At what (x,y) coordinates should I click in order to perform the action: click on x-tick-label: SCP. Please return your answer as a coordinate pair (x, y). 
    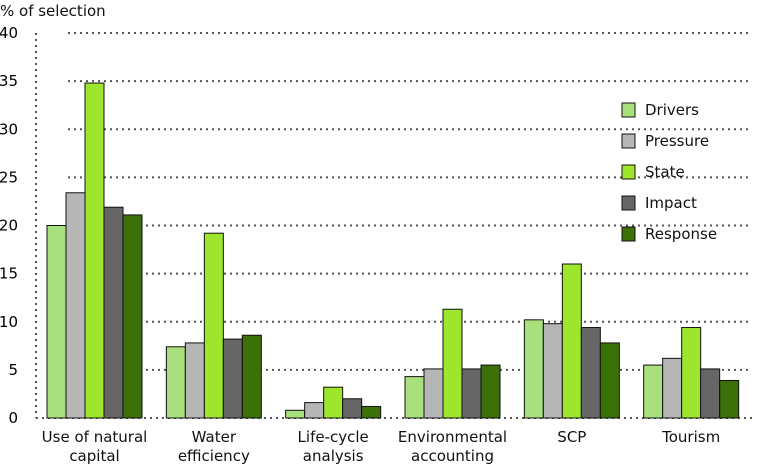
    Looking at the image, I should click on (571, 437).